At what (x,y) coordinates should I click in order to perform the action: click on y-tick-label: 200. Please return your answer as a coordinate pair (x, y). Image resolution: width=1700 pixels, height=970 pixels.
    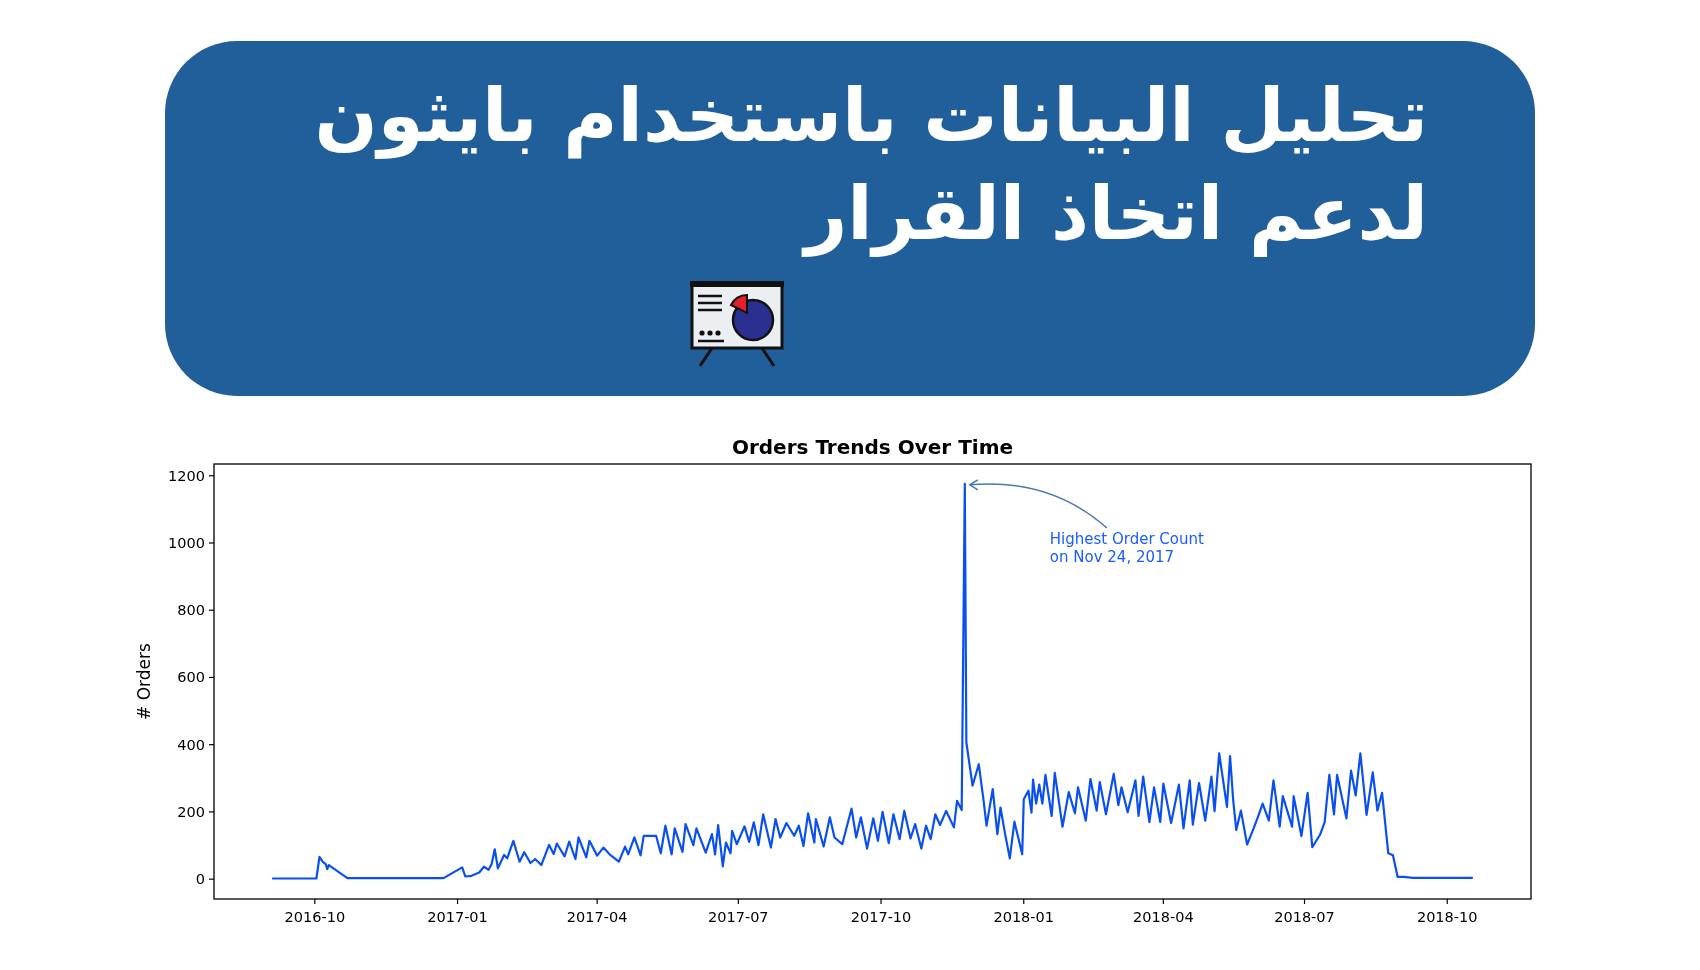
    Looking at the image, I should click on (191, 811).